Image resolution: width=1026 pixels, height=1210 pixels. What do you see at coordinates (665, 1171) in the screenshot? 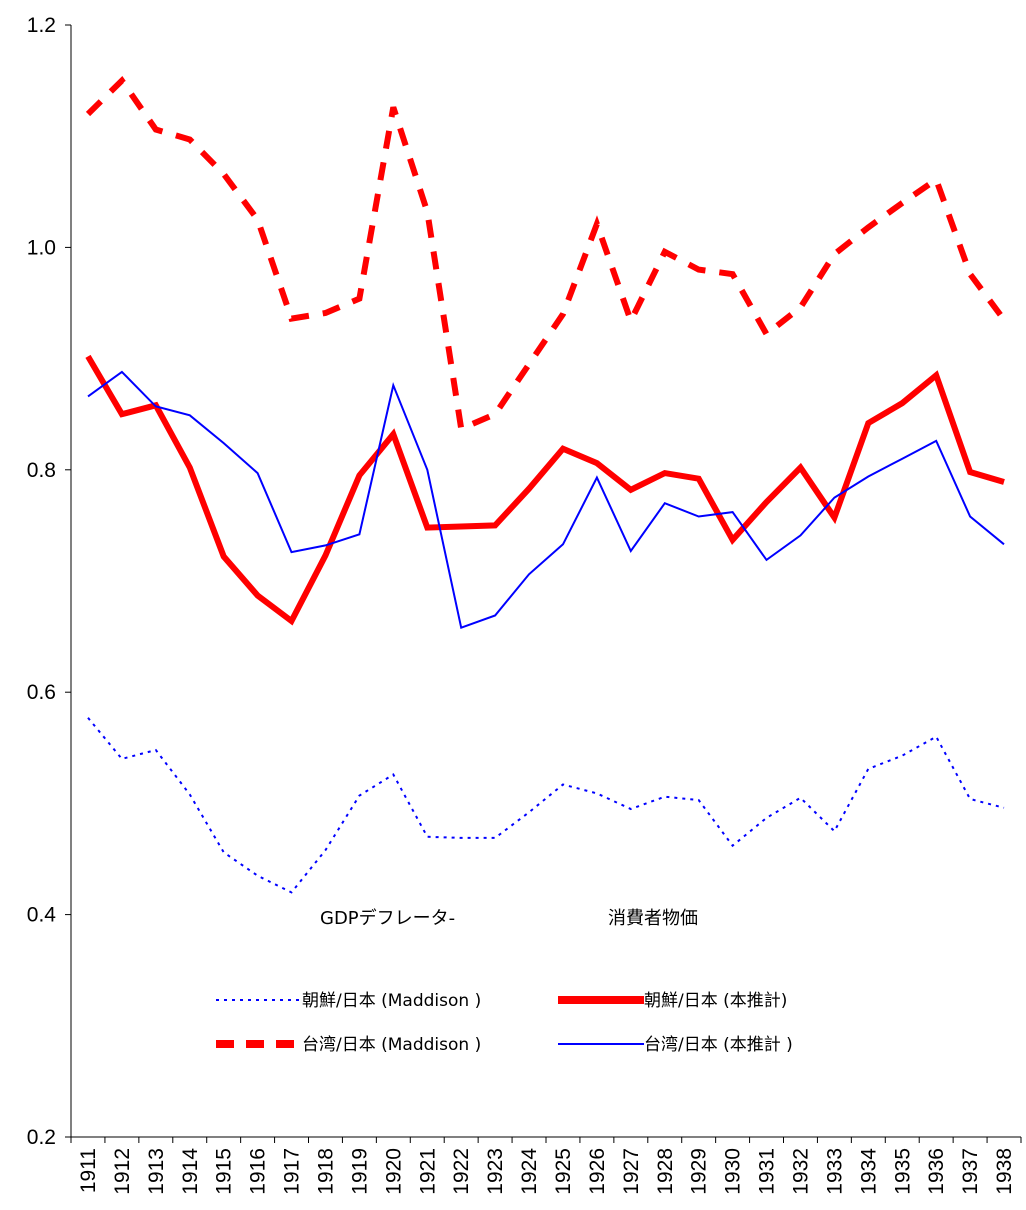
I see `x-tick-label: 1928` at bounding box center [665, 1171].